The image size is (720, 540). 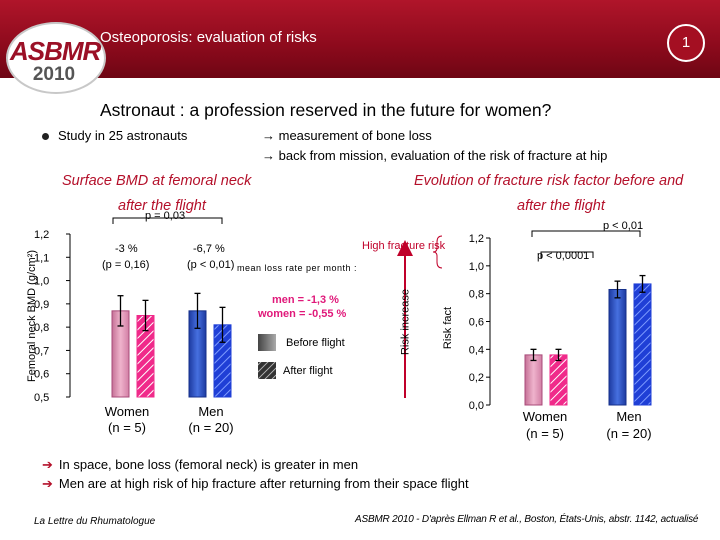 What do you see at coordinates (211, 411) in the screenshot?
I see `left-cat-men: Men` at bounding box center [211, 411].